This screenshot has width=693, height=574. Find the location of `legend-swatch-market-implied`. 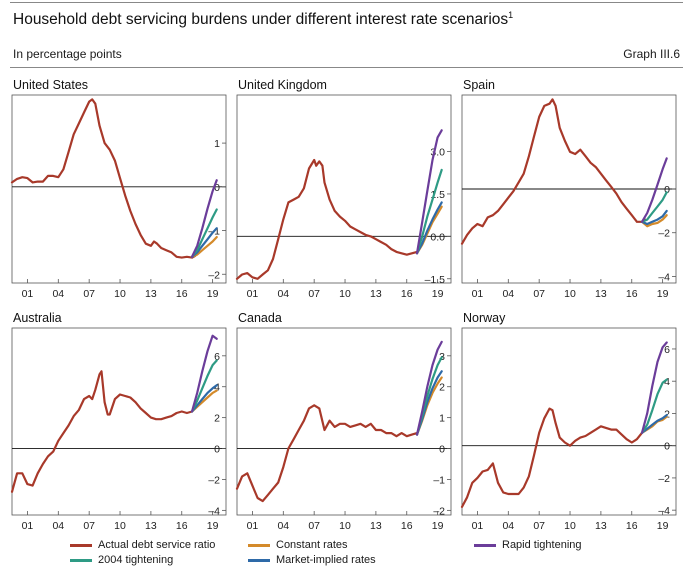

legend-swatch-market-implied is located at coordinates (259, 560).